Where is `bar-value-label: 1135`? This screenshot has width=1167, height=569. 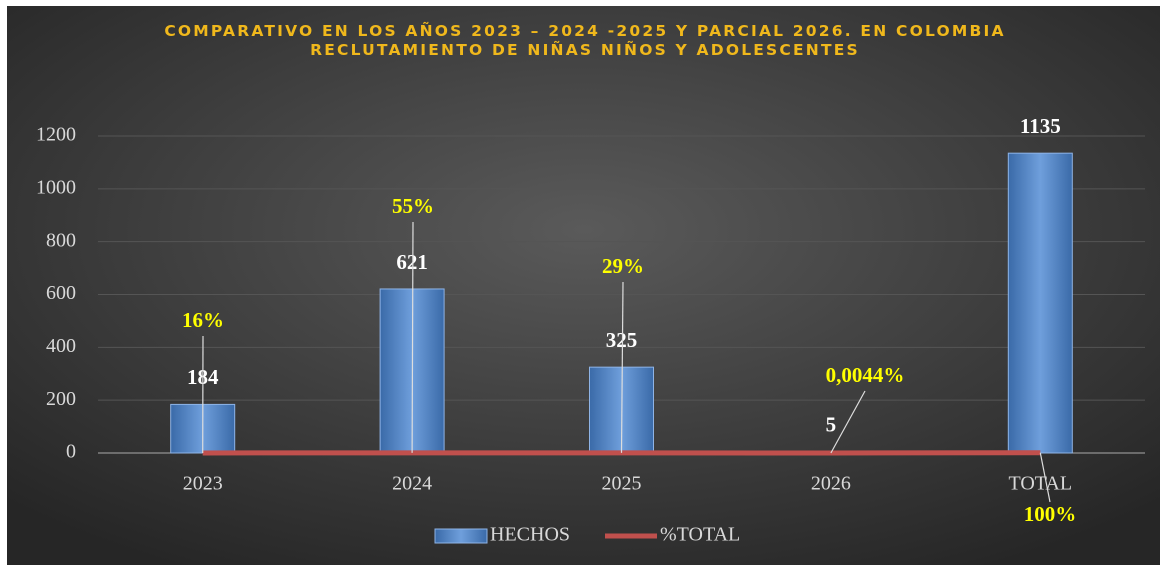 bar-value-label: 1135 is located at coordinates (1040, 126).